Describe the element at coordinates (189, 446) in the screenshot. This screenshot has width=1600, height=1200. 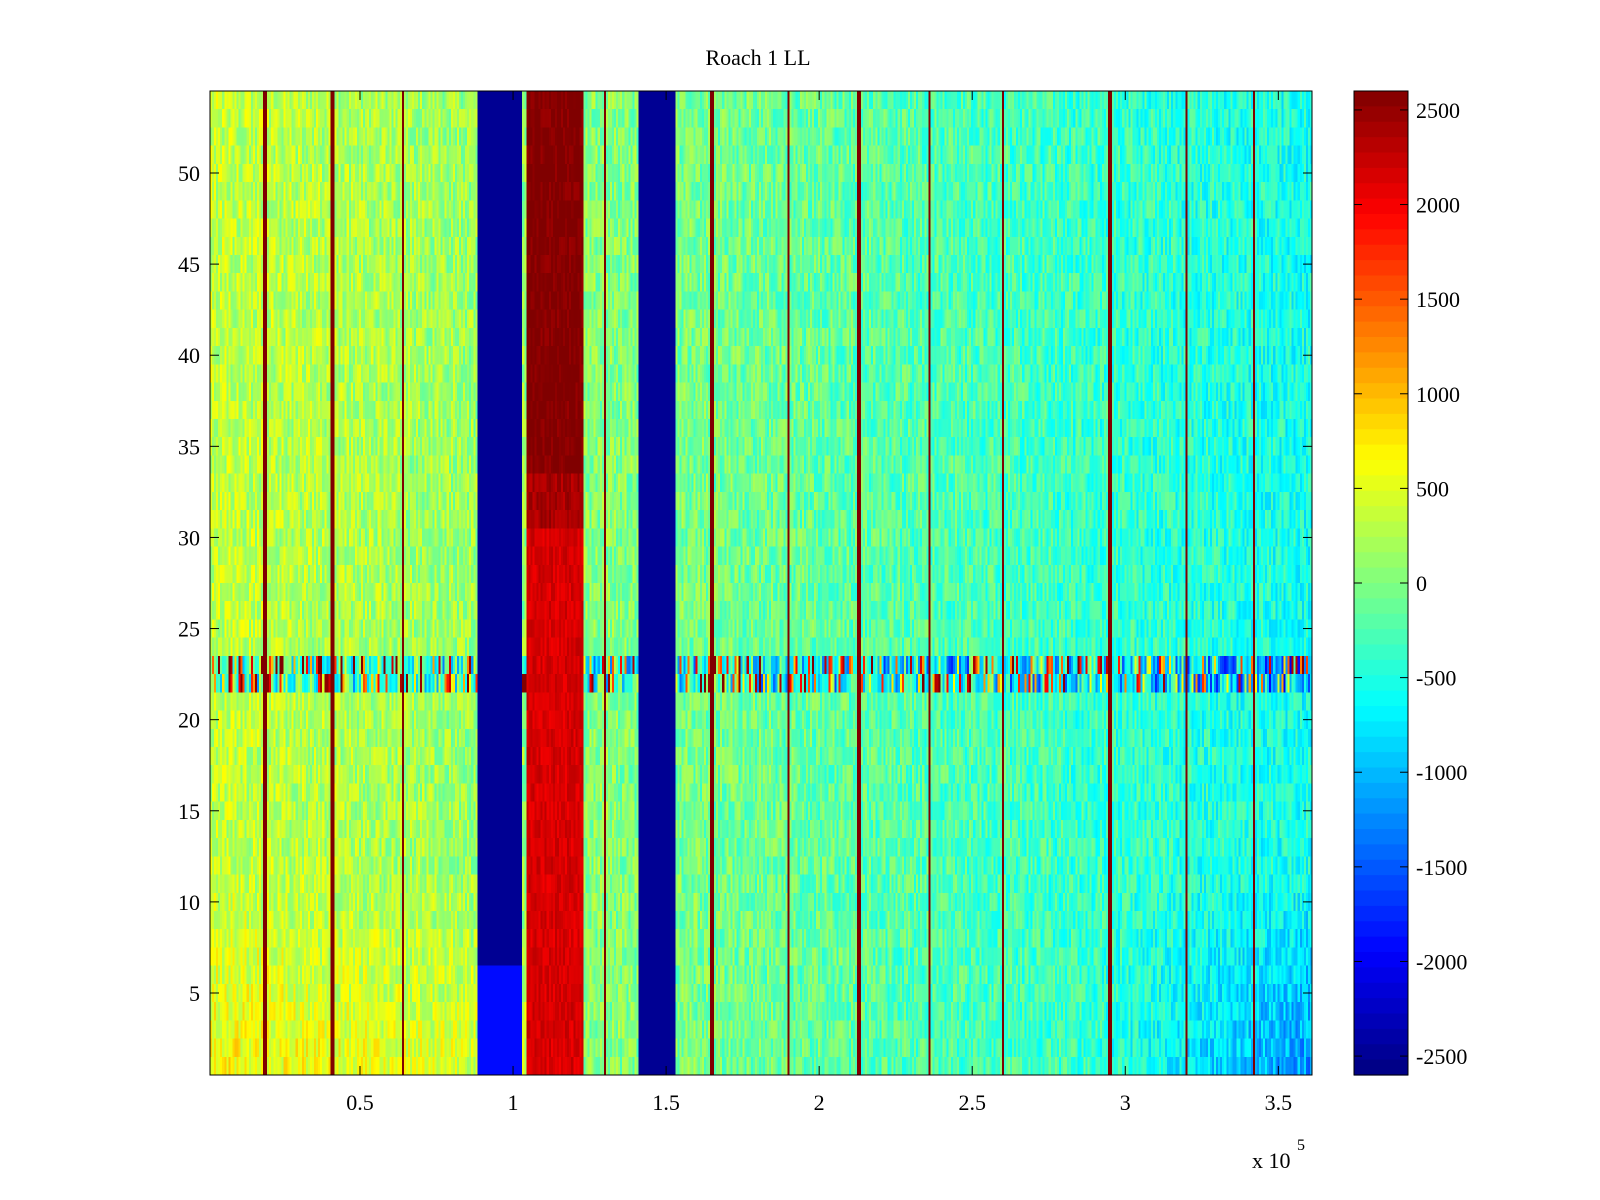
I see `y-tick-label: 35` at that location.